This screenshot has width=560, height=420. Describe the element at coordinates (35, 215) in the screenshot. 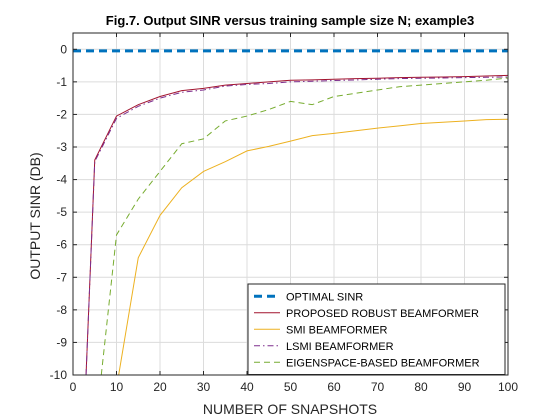

I see `y-axis-label: OUTPUT SINR (DB)` at that location.